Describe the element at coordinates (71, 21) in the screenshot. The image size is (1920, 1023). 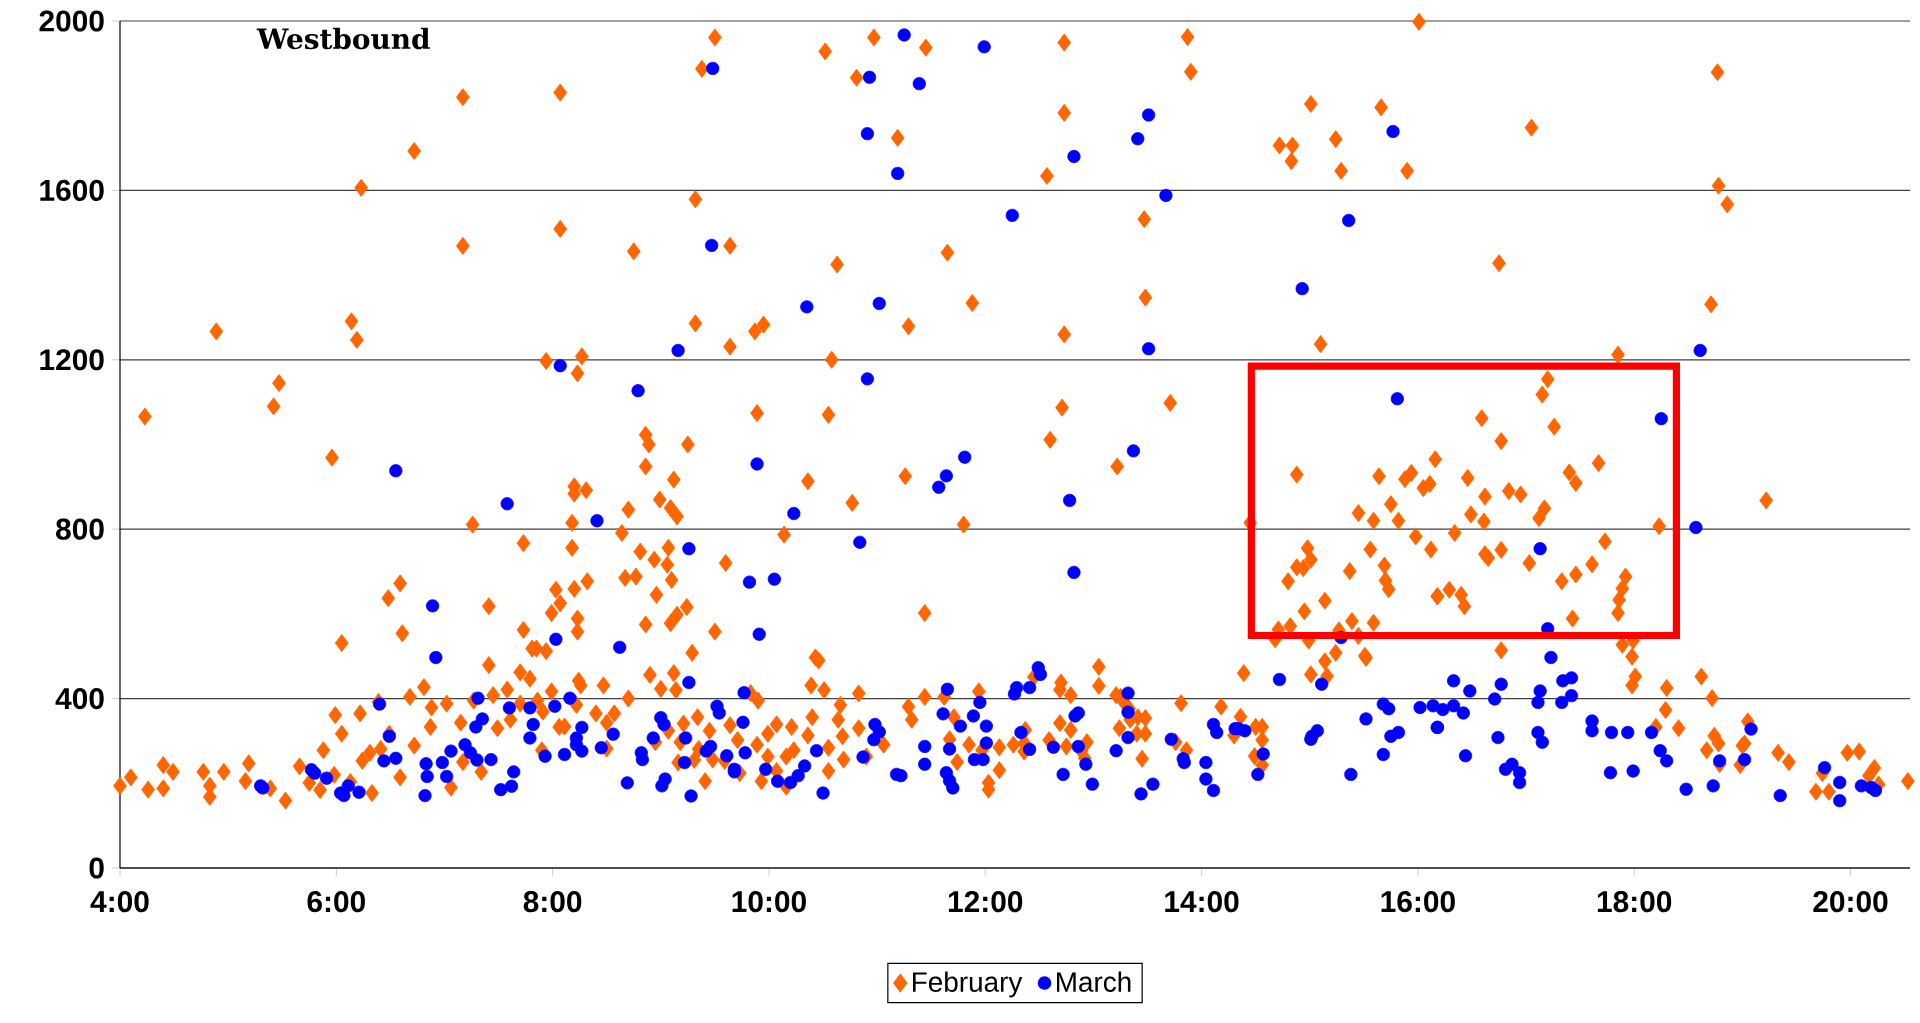
I see `y-tick-label: 2000` at that location.